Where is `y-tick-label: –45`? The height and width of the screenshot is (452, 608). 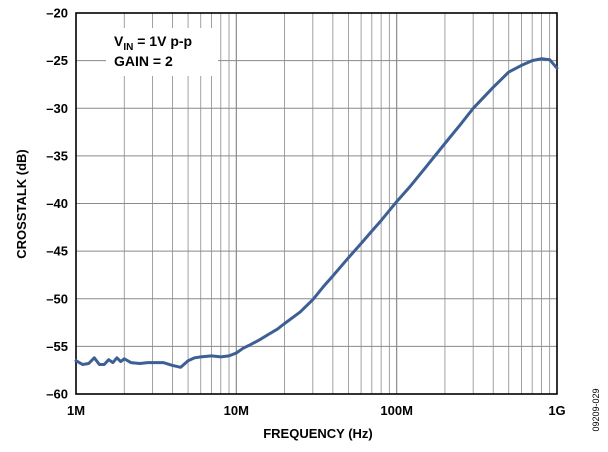 y-tick-label: –45 is located at coordinates (57, 251).